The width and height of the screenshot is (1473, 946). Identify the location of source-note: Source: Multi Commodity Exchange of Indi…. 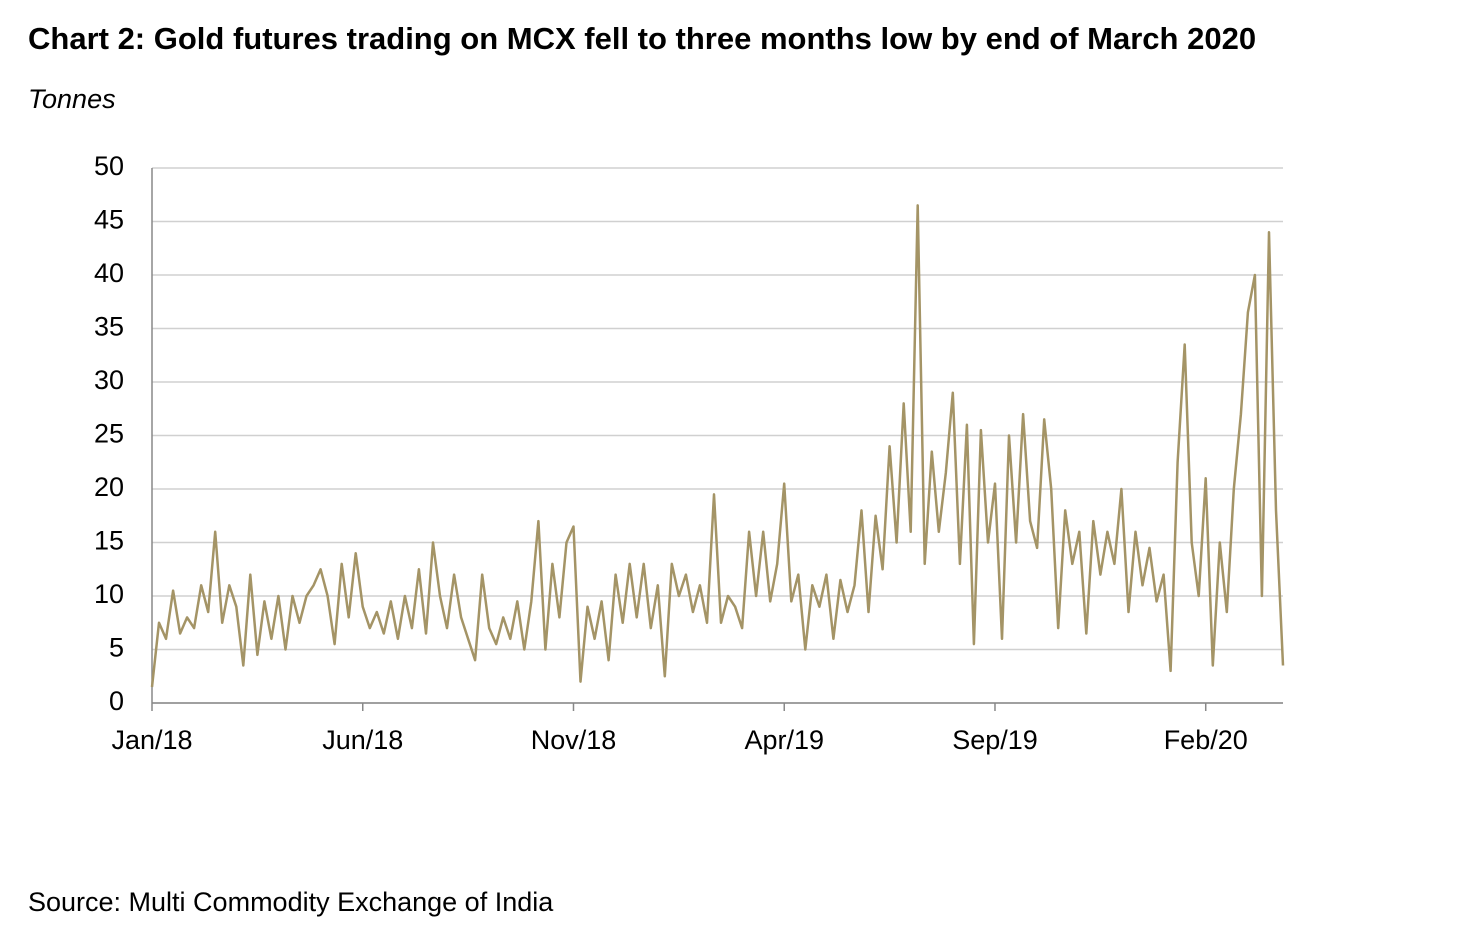
(291, 902).